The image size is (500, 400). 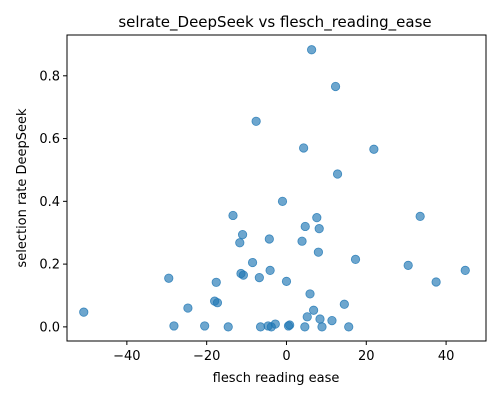 I want to click on x-tick-label: −20, so click(x=206, y=356).